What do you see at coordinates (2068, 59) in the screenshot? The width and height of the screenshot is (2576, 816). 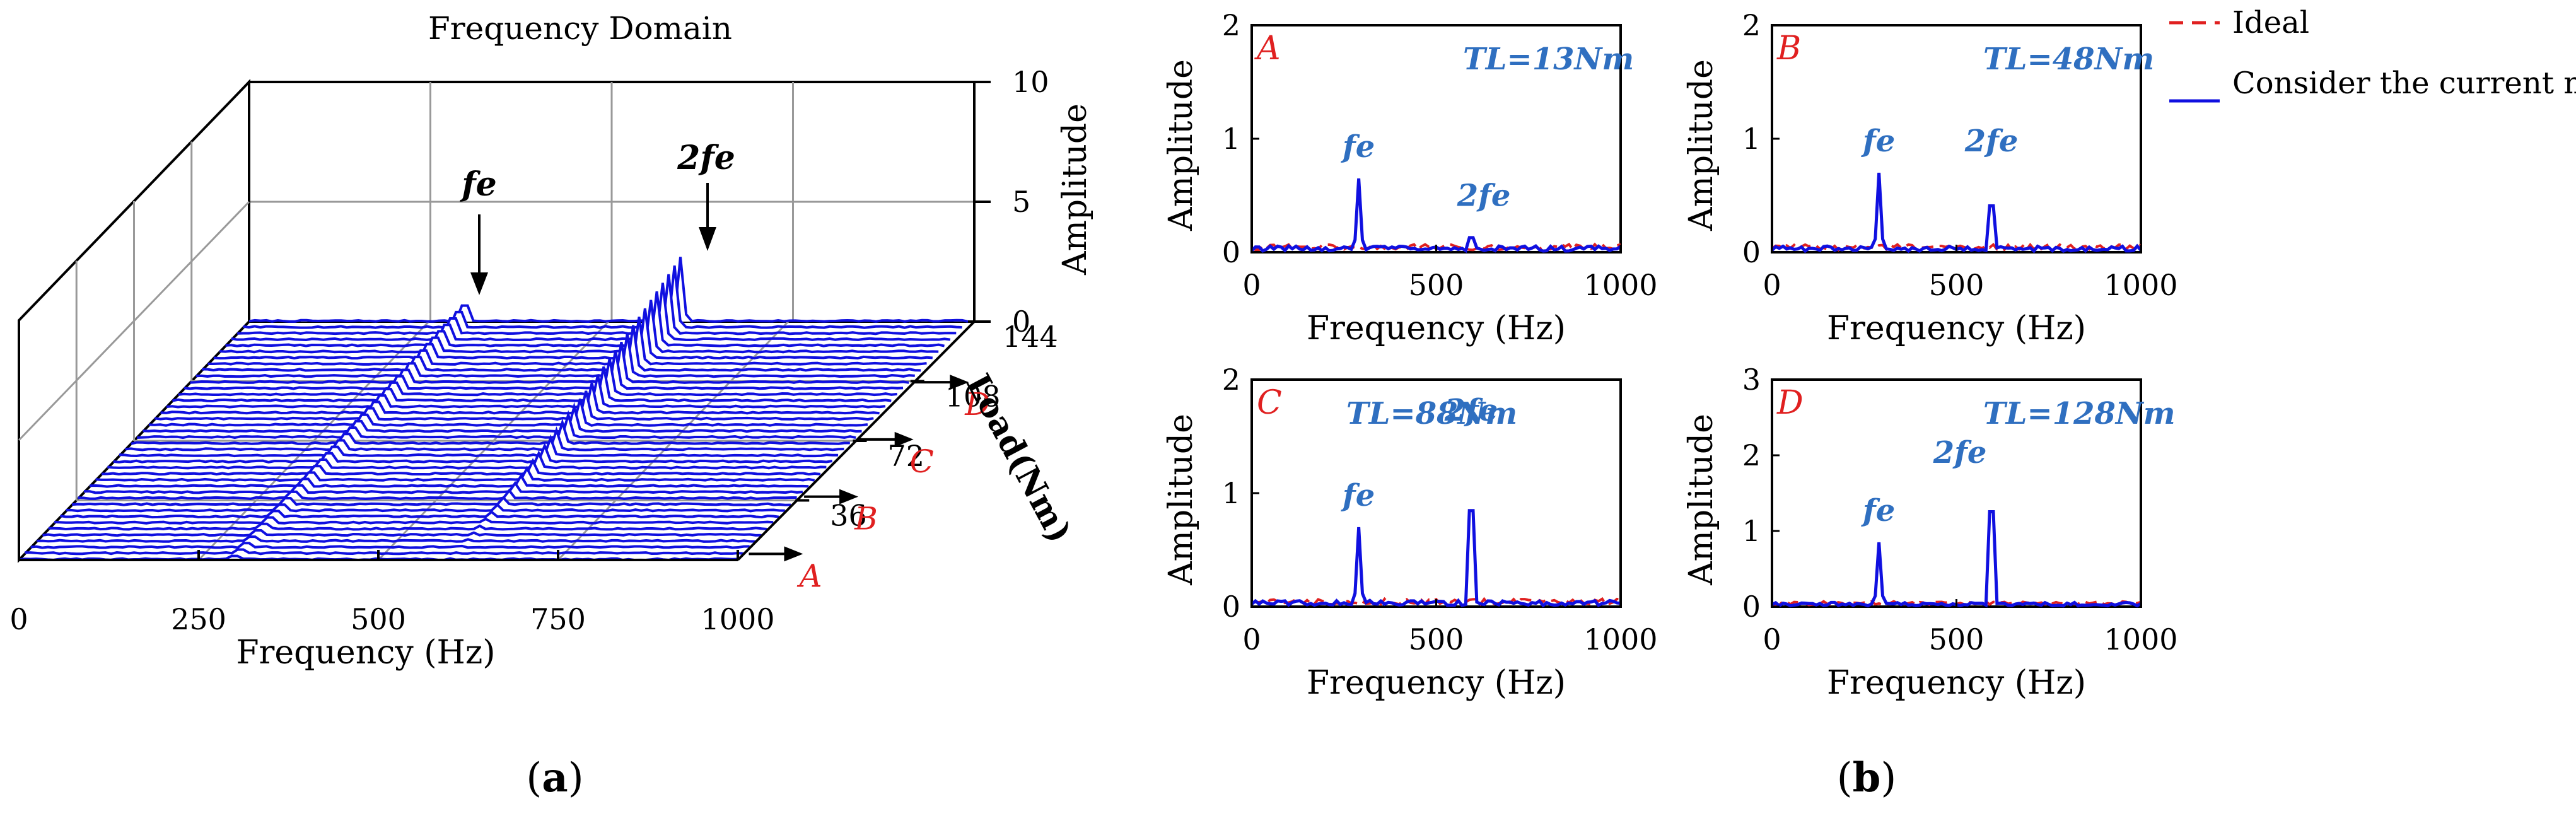 I see `panel-load-label: TL=48Nm` at bounding box center [2068, 59].